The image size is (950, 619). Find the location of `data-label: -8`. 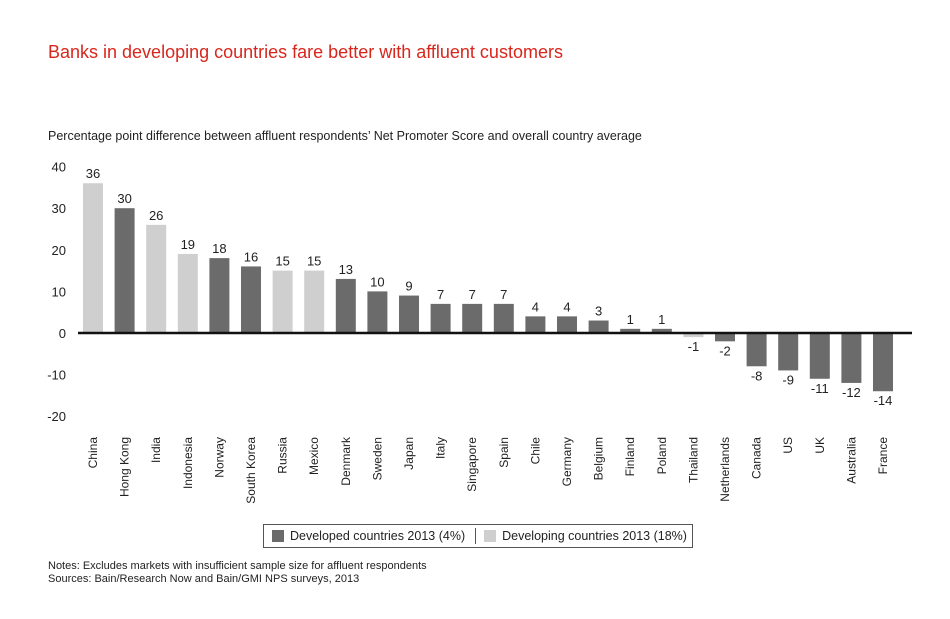

data-label: -8 is located at coordinates (757, 375).